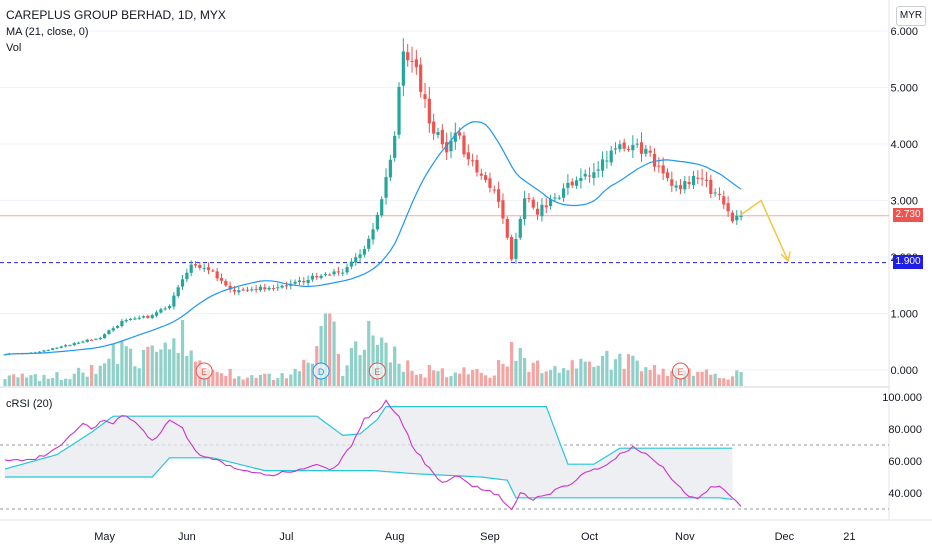 The width and height of the screenshot is (932, 550). I want to click on time-tick-label: 21, so click(849, 537).